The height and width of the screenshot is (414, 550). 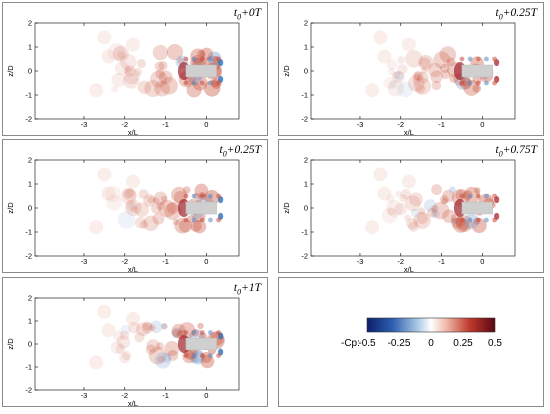 I want to click on panel-title: t0+0.25T, so click(x=516, y=14).